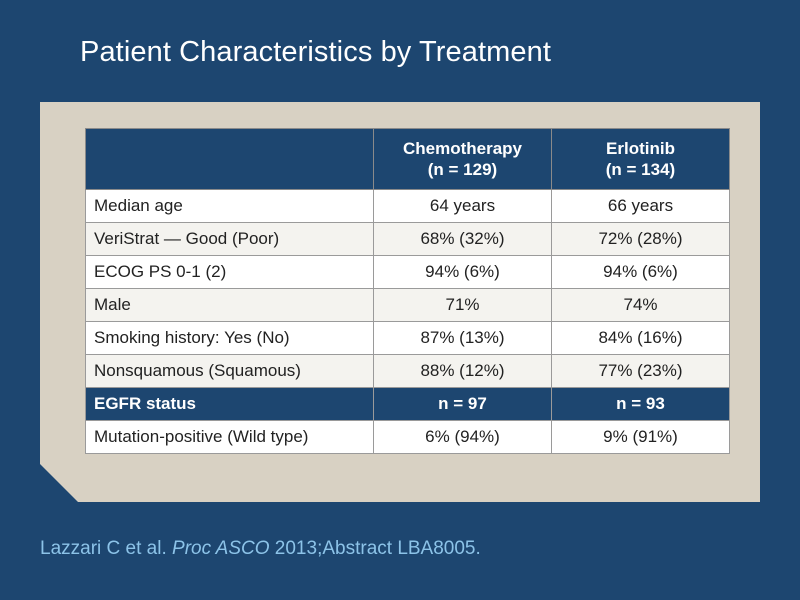  Describe the element at coordinates (462, 338) in the screenshot. I see `chemo-value: 87% (13%)` at that location.